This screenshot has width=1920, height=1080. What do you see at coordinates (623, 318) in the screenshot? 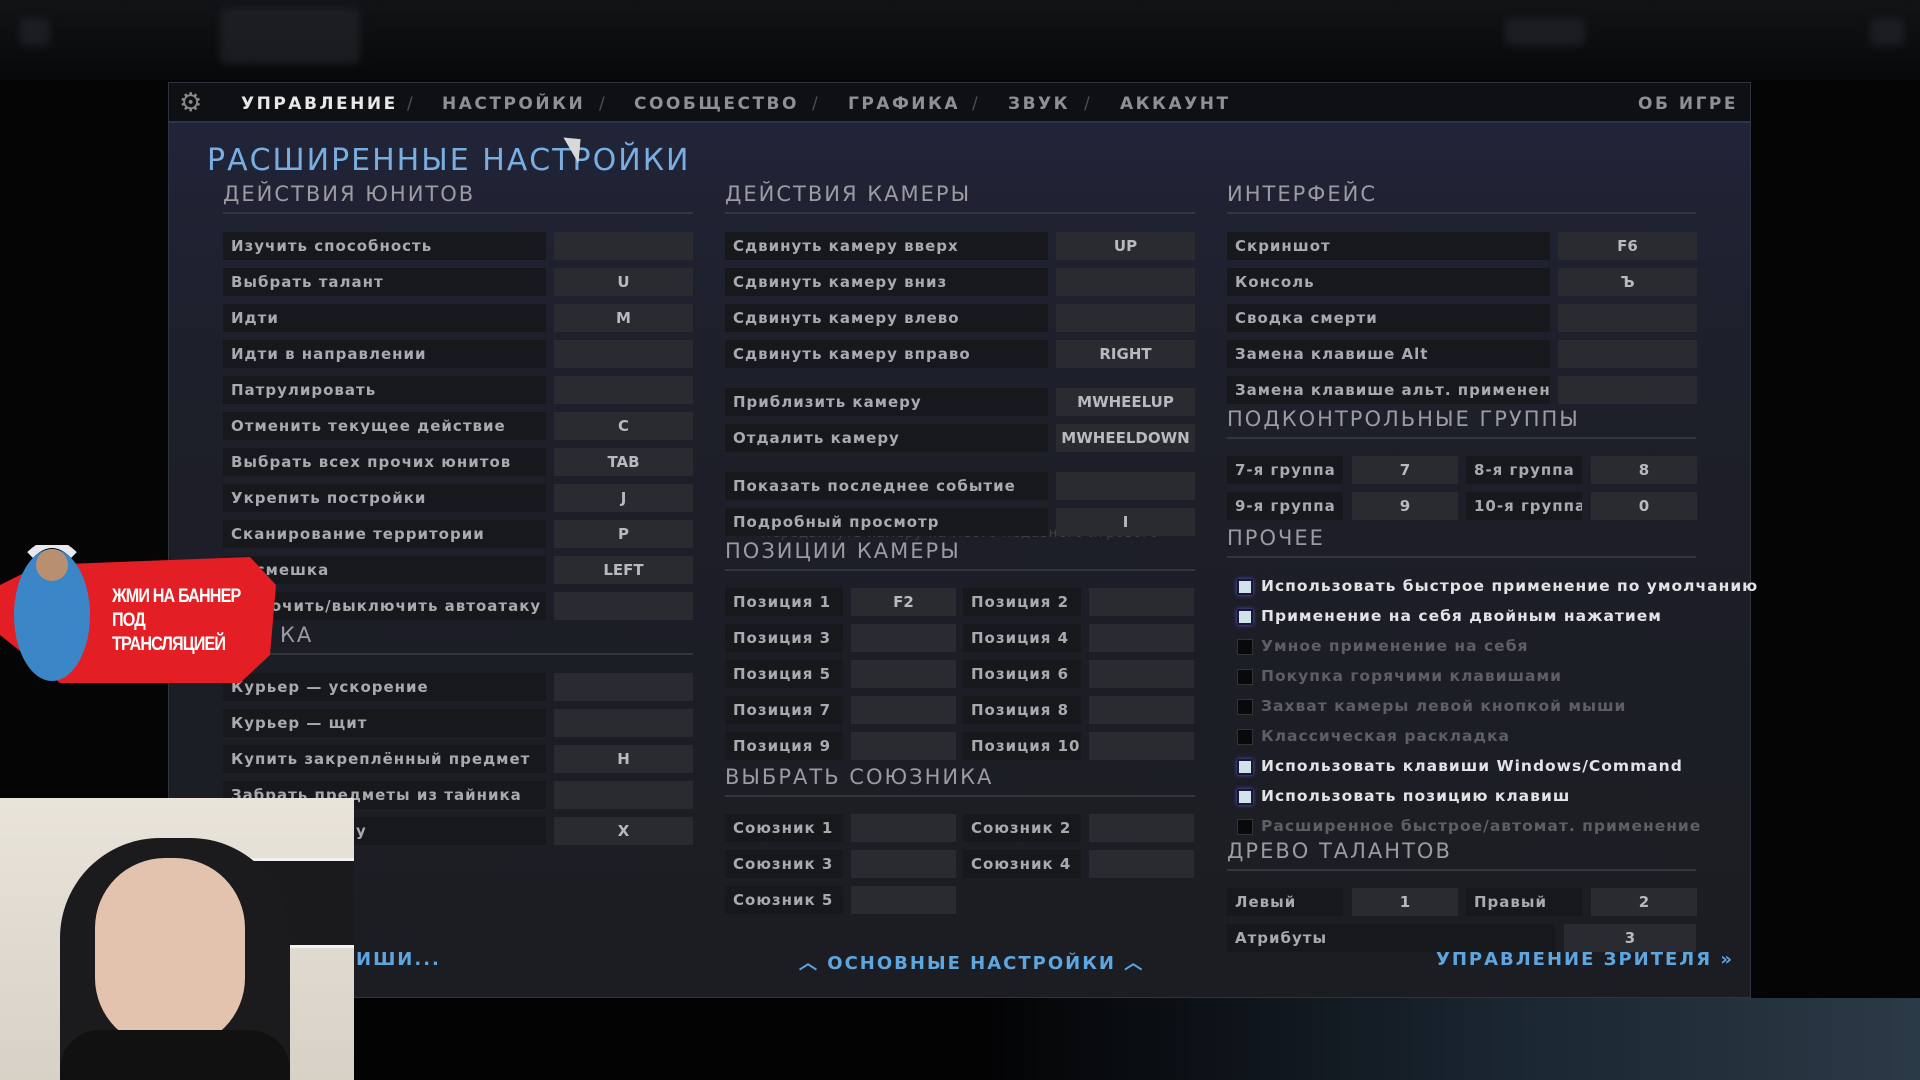
I see `keybind-field: M` at bounding box center [623, 318].